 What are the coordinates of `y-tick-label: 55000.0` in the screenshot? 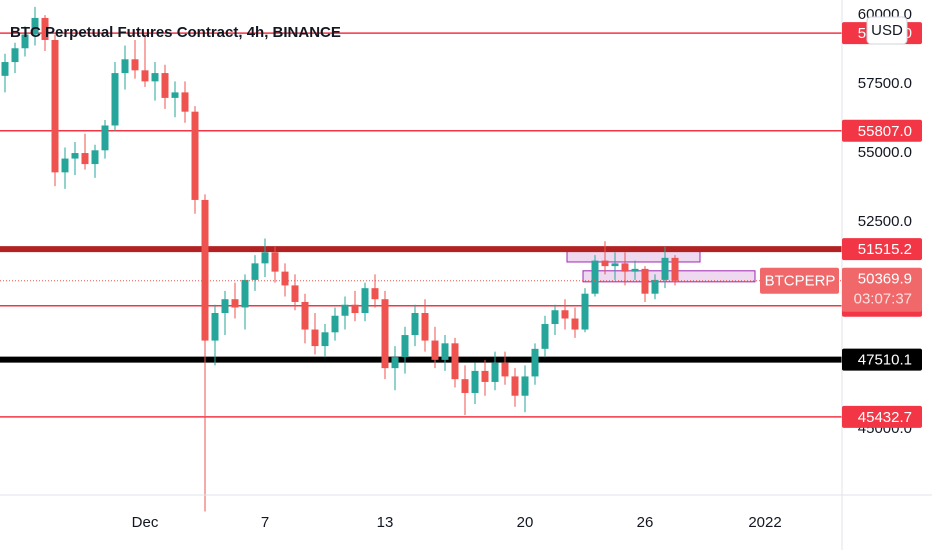 It's located at (885, 152).